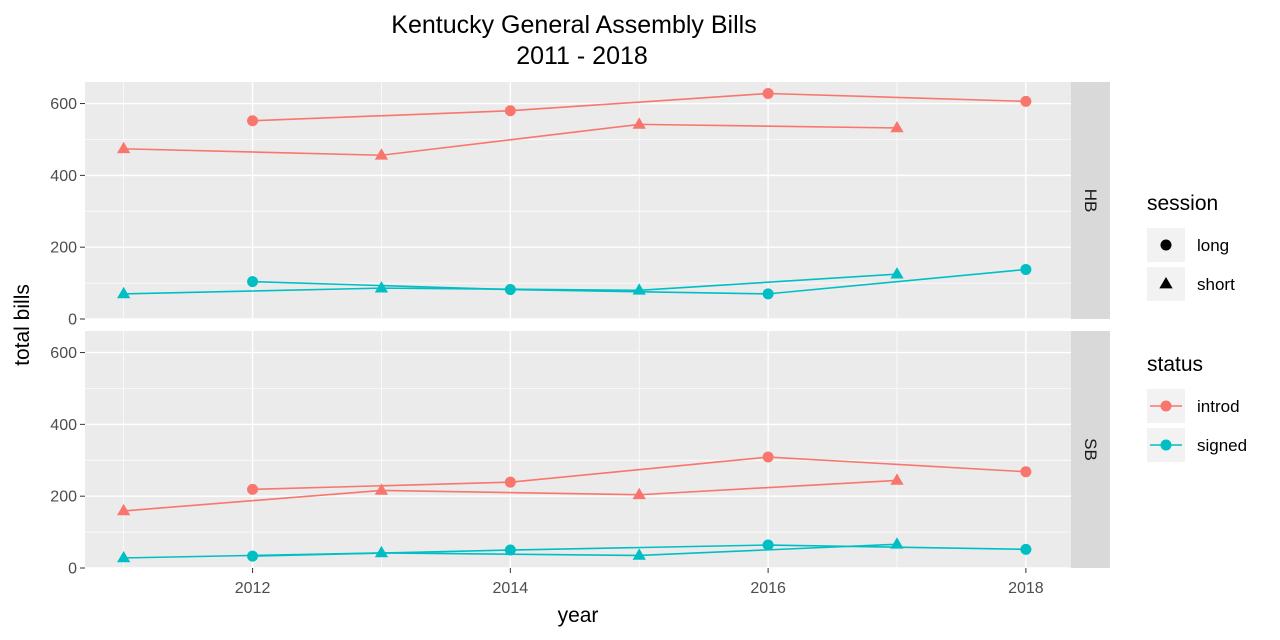 Image resolution: width=1280 pixels, height=640 pixels. I want to click on x-tick-label: 2012, so click(253, 588).